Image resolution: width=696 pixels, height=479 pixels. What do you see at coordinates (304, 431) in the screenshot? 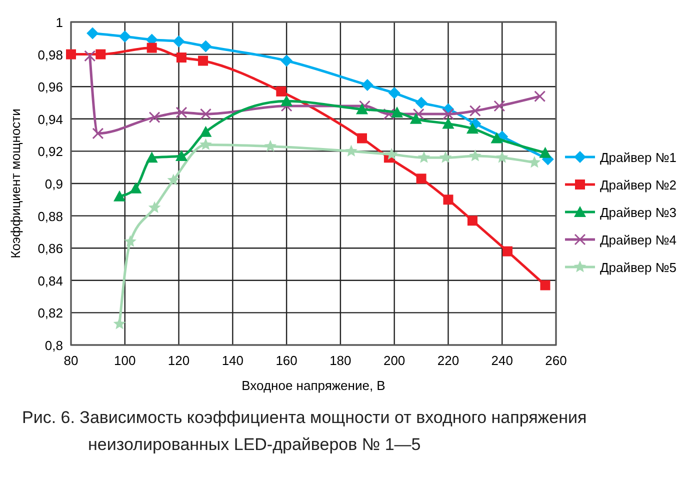
I see `text: Рис. 6. Зависимость коэффициента мощности от входного напряжения неизолированных LED-драйверов № 1—5` at bounding box center [304, 431].